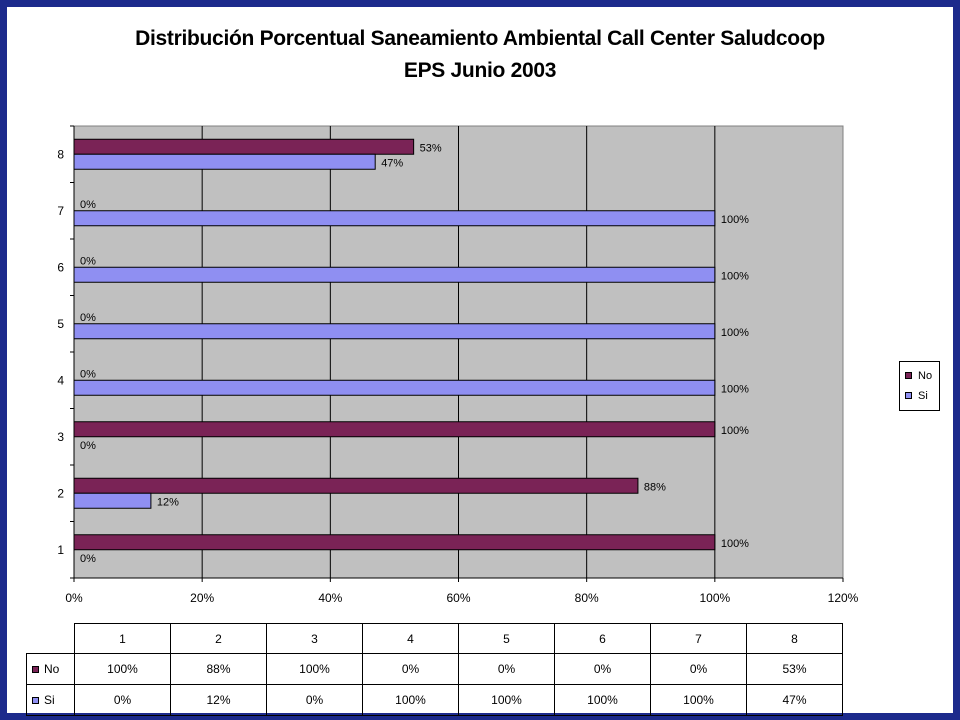 The height and width of the screenshot is (720, 960). I want to click on table-header-cell: 6, so click(602, 638).